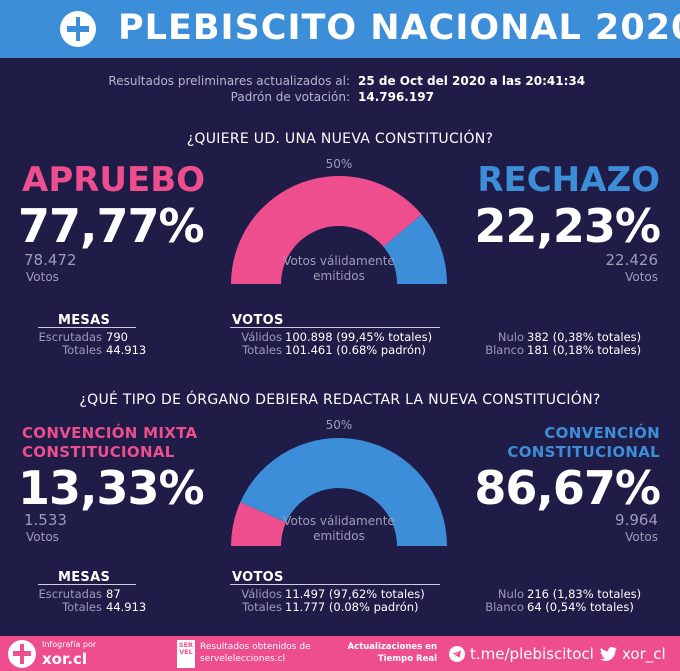  Describe the element at coordinates (126, 607) in the screenshot. I see `mesas-totales-value-2: 44.913` at that location.